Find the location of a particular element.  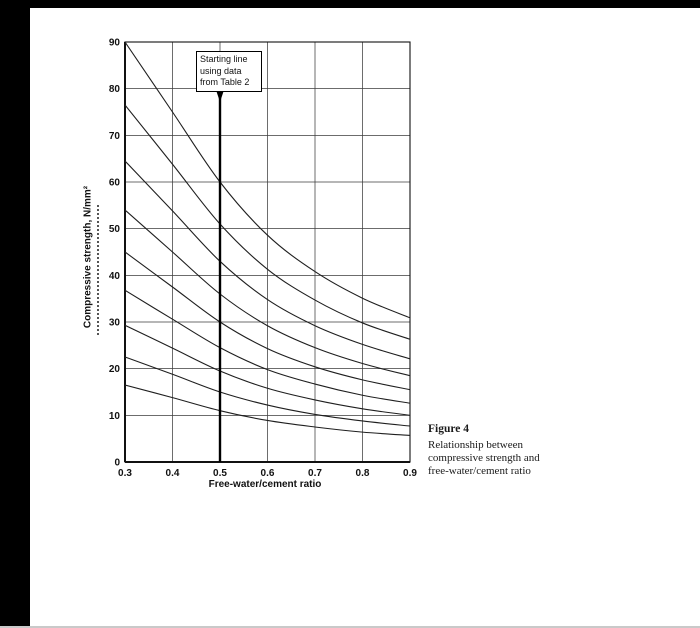

x-axis-title: Free-water/cement ratio is located at coordinates (265, 484).